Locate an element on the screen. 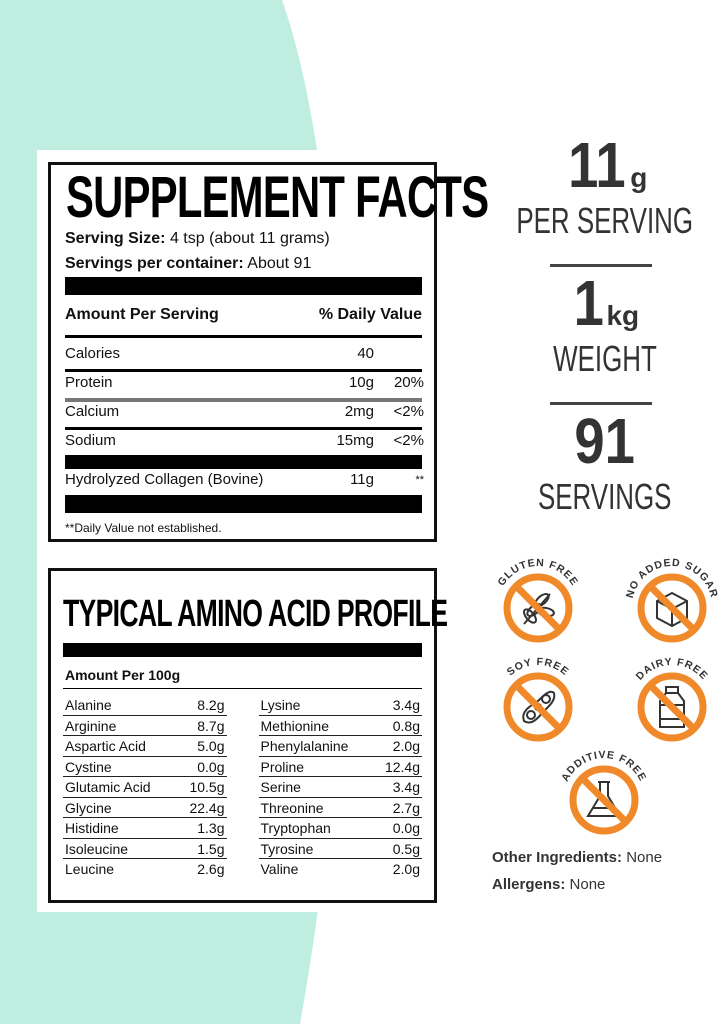  stat-unit: kg is located at coordinates (623, 315).